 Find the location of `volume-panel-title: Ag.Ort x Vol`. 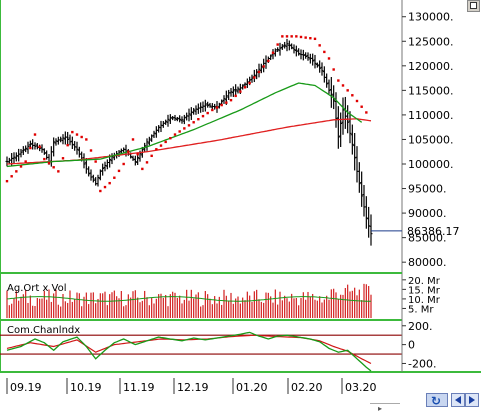

volume-panel-title: Ag.Ort x Vol is located at coordinates (37, 288).